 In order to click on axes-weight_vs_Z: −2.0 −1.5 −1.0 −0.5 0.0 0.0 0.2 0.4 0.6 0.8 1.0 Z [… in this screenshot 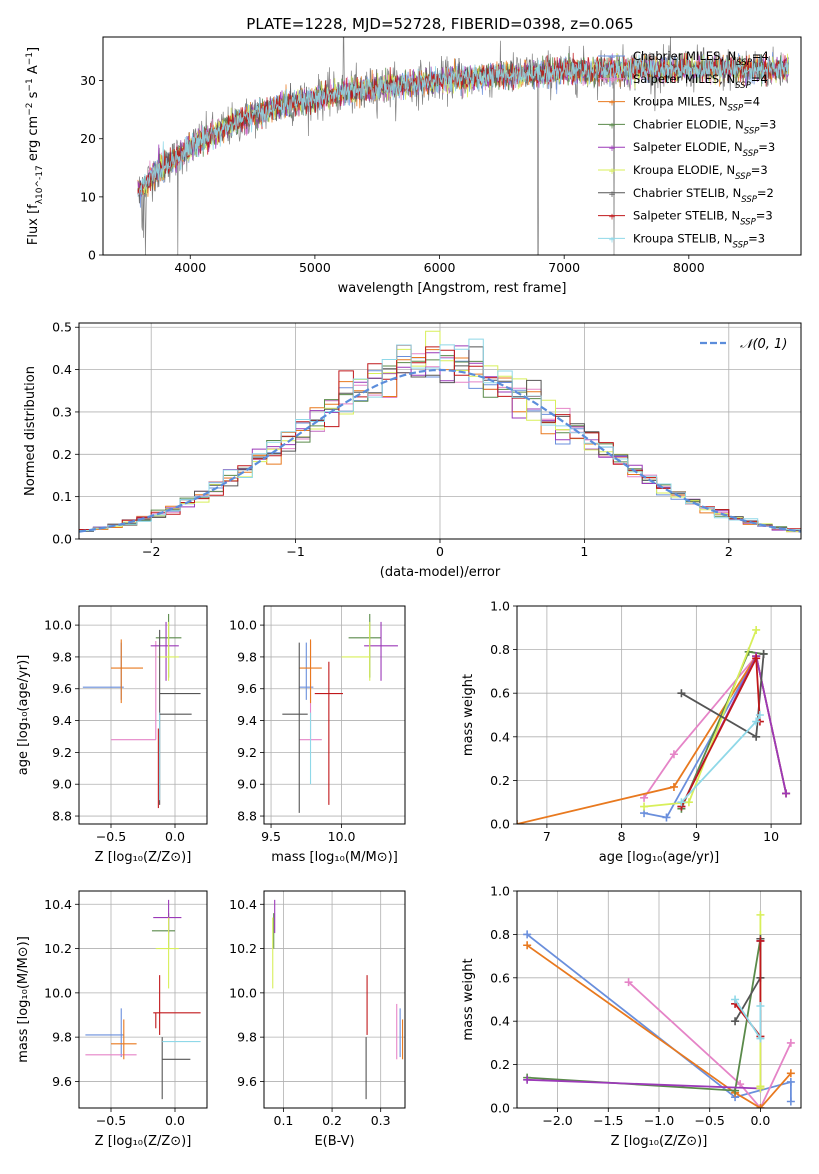, I will do `click(631, 1016)`.